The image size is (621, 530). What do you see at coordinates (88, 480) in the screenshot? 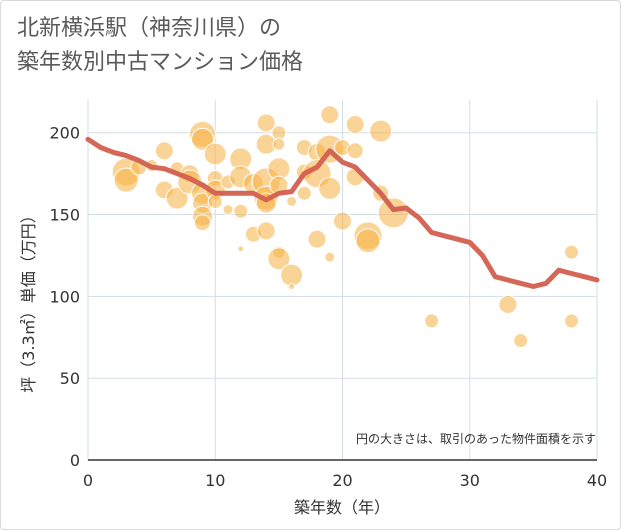
I see `x-tick-label: 0` at bounding box center [88, 480].